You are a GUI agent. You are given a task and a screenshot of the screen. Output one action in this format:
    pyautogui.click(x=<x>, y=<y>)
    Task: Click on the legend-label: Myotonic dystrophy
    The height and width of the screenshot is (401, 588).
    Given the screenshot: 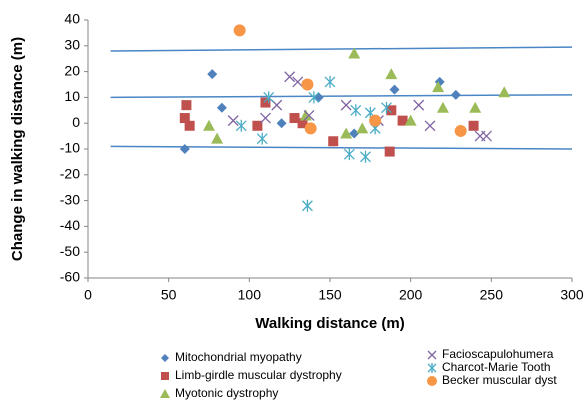 What is the action you would take?
    pyautogui.click(x=226, y=393)
    